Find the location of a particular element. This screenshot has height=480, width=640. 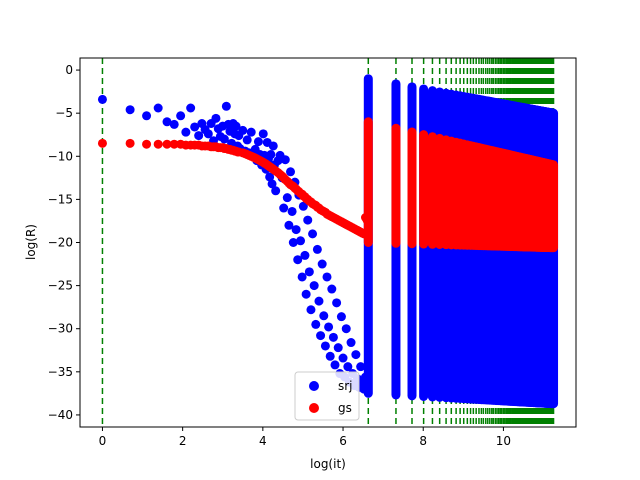

x-tick-label: 4 is located at coordinates (263, 441).